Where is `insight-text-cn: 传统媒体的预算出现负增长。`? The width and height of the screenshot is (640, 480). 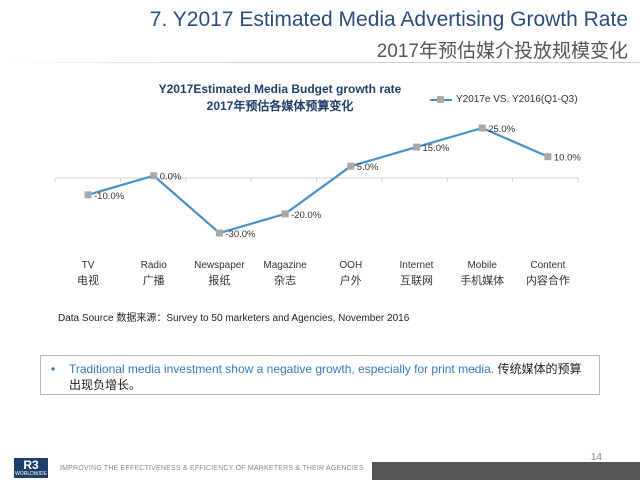
insight-text-cn: 传统媒体的预算出现负增长。 is located at coordinates (325, 377).